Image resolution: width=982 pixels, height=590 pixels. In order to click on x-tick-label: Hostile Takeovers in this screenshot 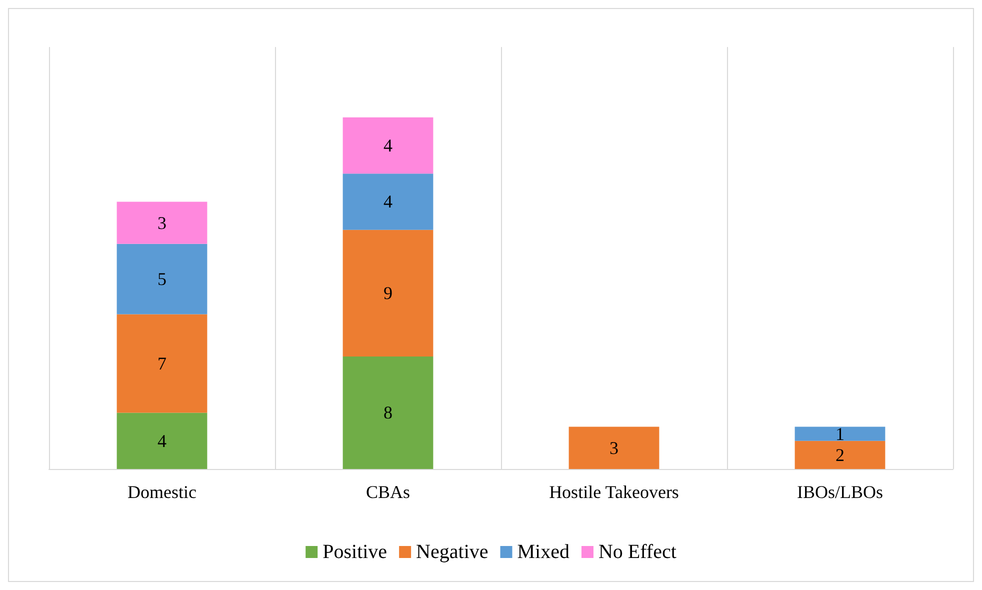, I will do `click(614, 492)`.